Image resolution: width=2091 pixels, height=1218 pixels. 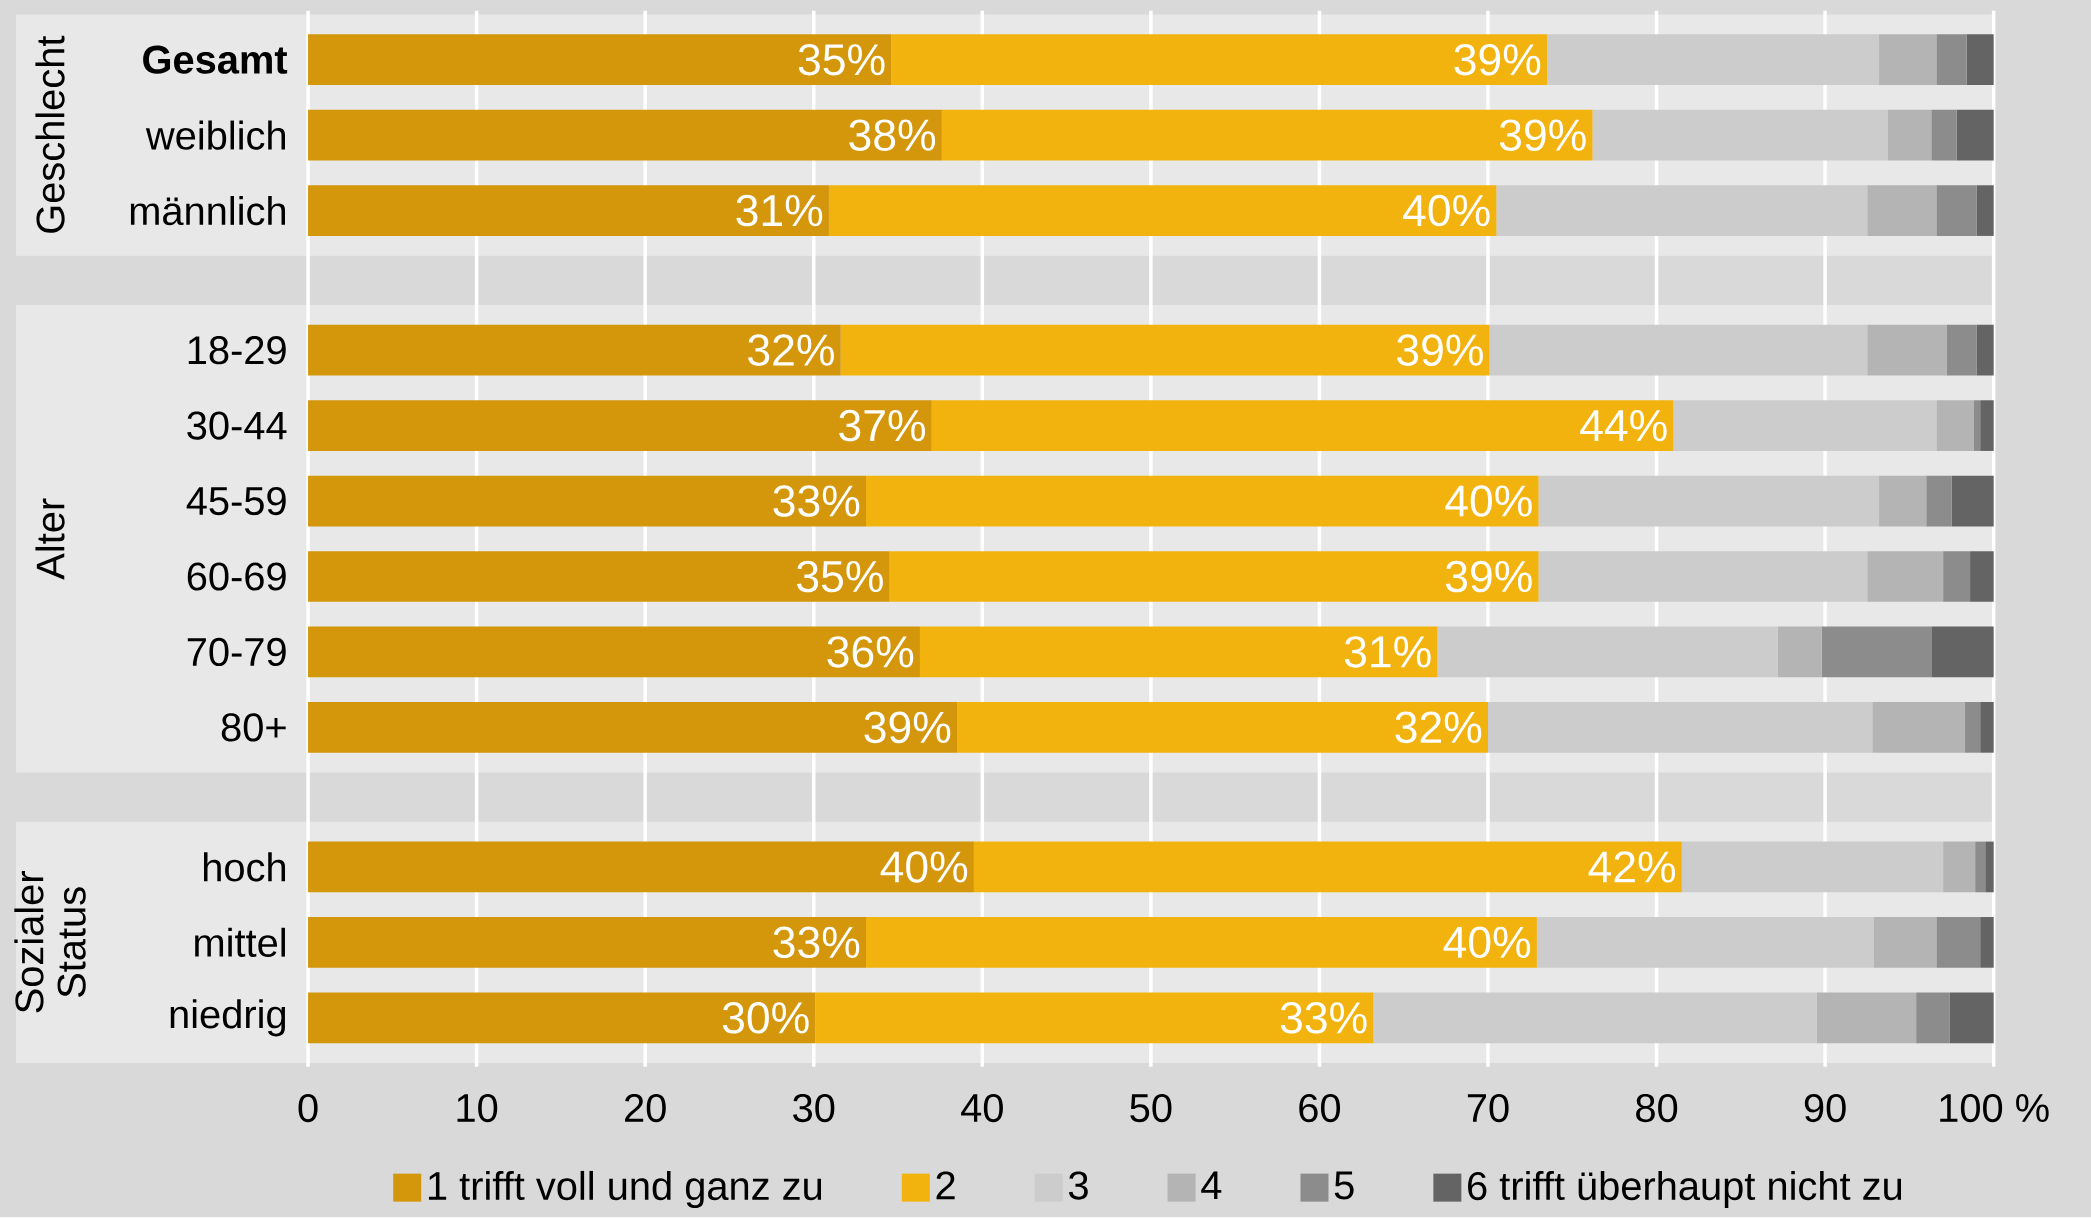 I want to click on y-tick-label: 30-44, so click(x=237, y=425).